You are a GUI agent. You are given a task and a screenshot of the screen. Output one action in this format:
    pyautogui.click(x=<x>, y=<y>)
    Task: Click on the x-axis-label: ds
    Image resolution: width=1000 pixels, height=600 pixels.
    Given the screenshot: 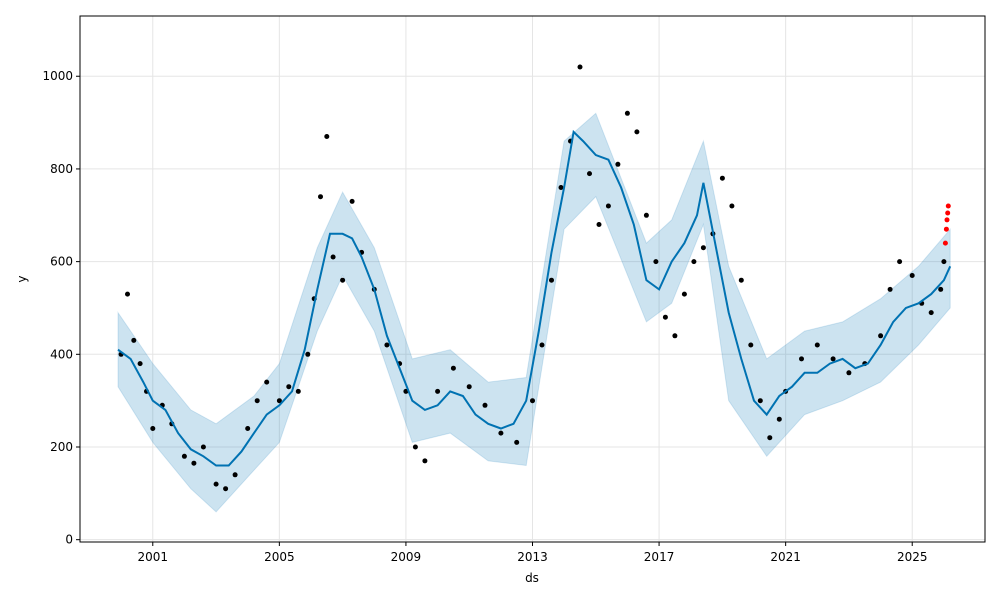 What is the action you would take?
    pyautogui.click(x=532, y=578)
    